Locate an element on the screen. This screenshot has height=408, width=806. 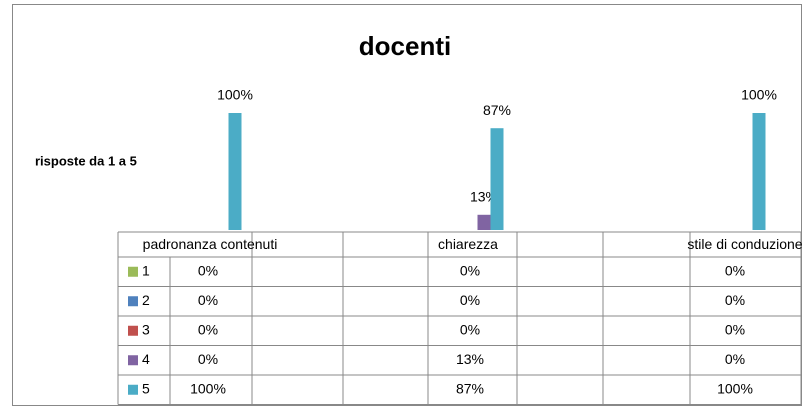
table-value: 87% is located at coordinates (470, 388).